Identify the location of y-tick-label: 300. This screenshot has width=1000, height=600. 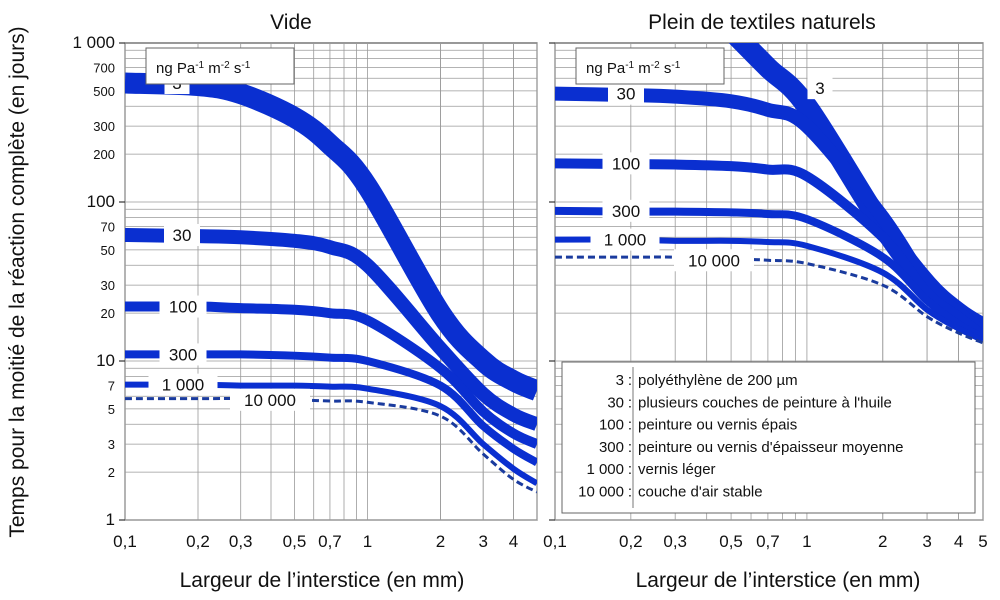
(104, 126).